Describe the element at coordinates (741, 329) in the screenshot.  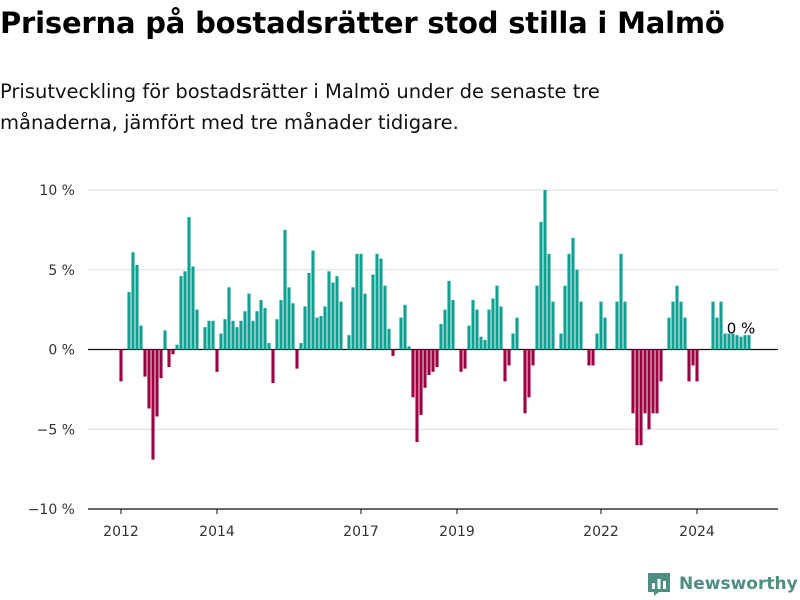
I see `last-value-label: 0 %` at that location.